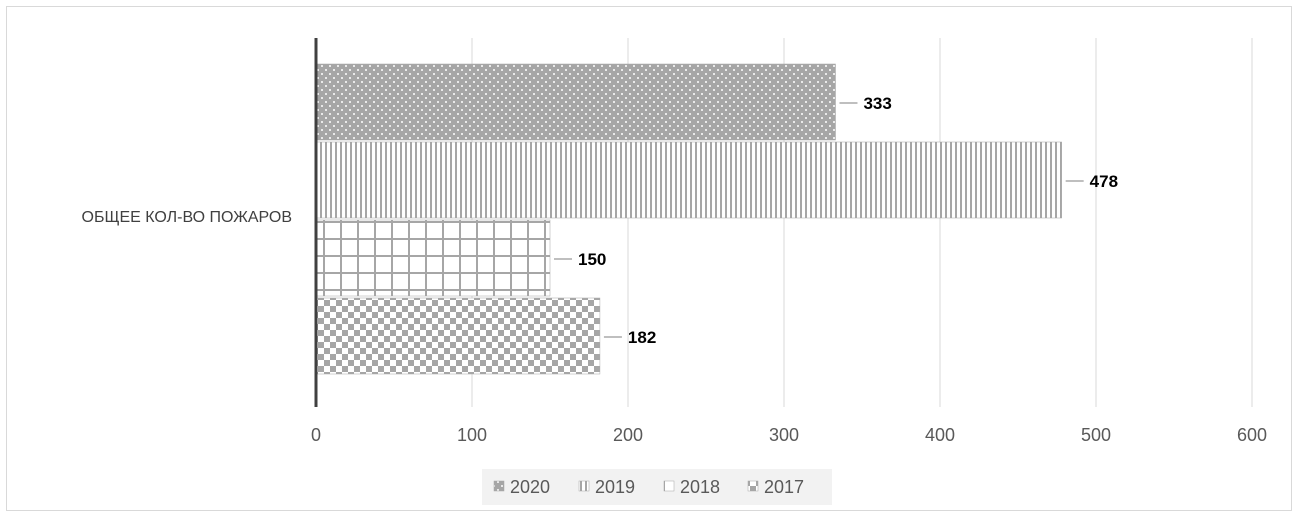 The height and width of the screenshot is (517, 1300). What do you see at coordinates (1252, 435) in the screenshot?
I see `x-tick-label: 600` at bounding box center [1252, 435].